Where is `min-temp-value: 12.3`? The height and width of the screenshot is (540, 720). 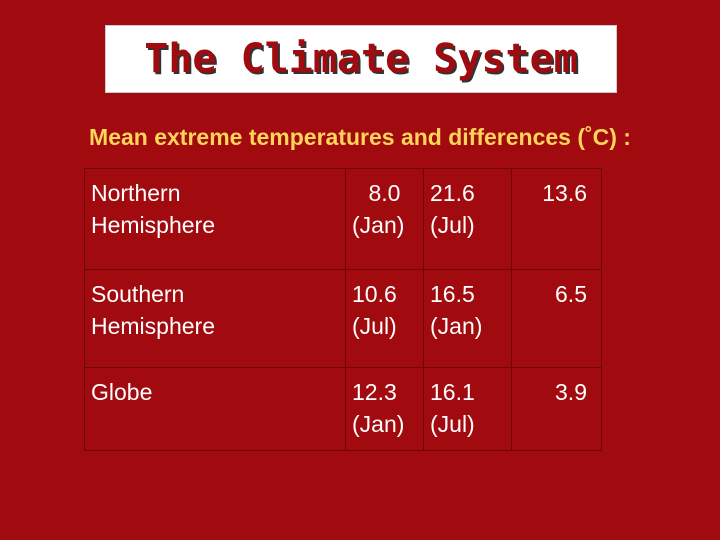
min-temp-value: 12.3 is located at coordinates (374, 392).